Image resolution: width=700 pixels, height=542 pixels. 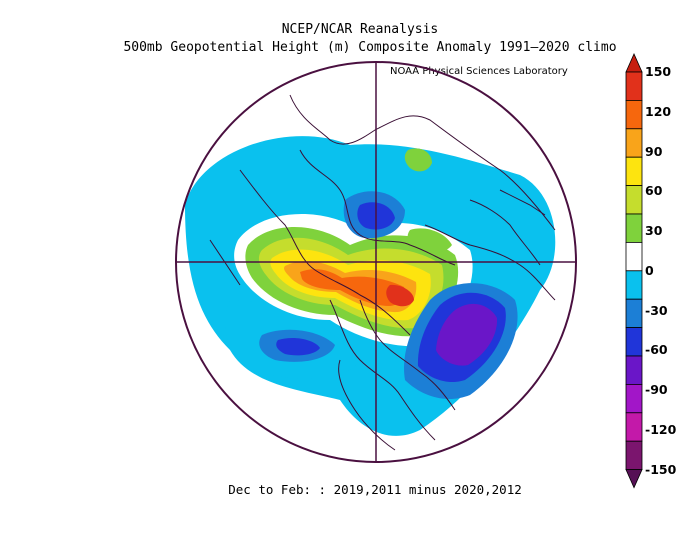 I want to click on colorbar-tick-label: -120, so click(x=661, y=429).